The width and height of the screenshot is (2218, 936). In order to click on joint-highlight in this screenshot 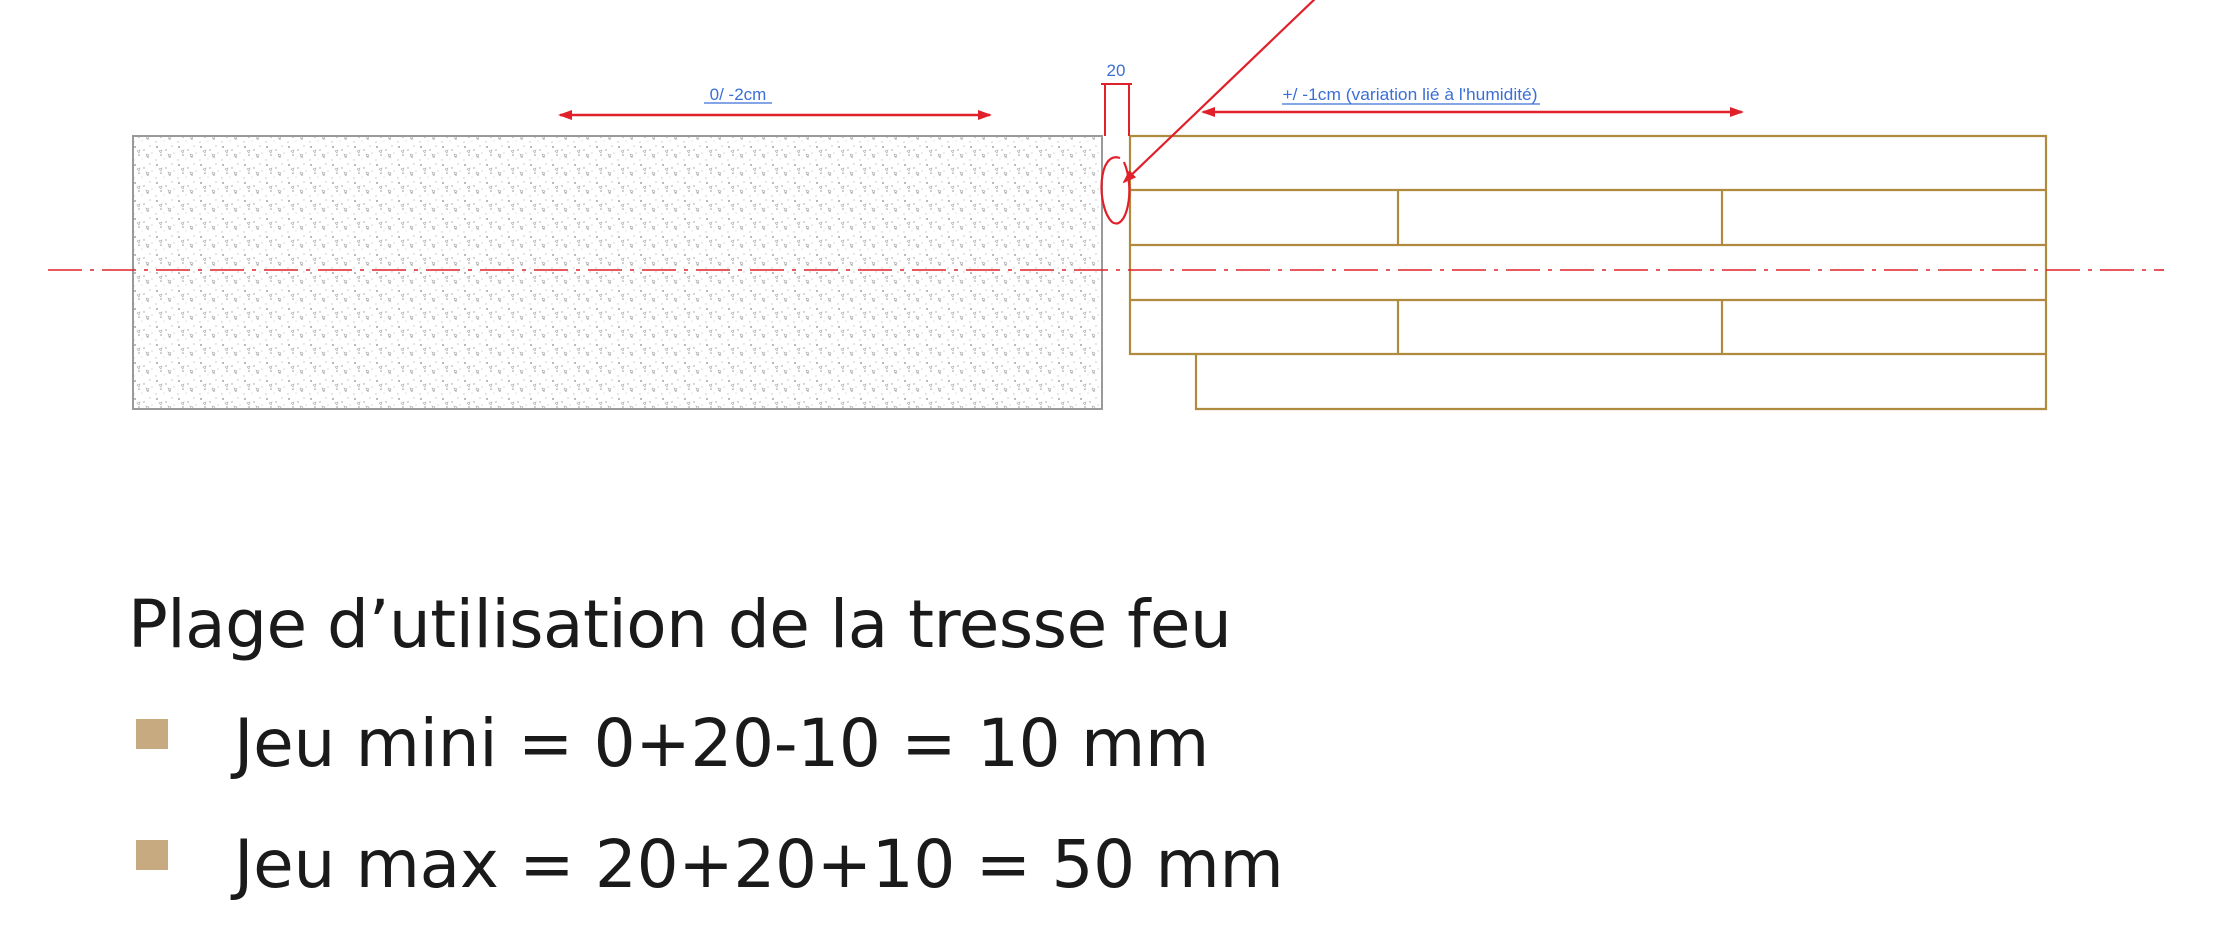, I will do `click(1115, 190)`.